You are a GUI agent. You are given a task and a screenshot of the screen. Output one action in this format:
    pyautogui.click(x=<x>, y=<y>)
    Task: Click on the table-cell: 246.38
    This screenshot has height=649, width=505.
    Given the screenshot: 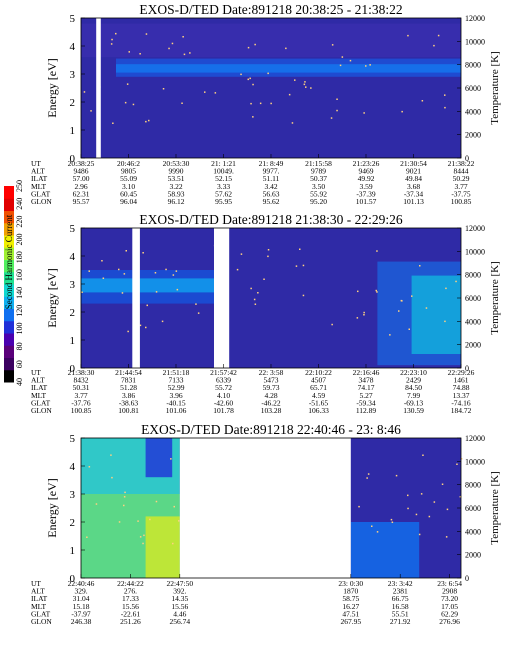 What is the action you would take?
    pyautogui.click(x=81, y=621)
    